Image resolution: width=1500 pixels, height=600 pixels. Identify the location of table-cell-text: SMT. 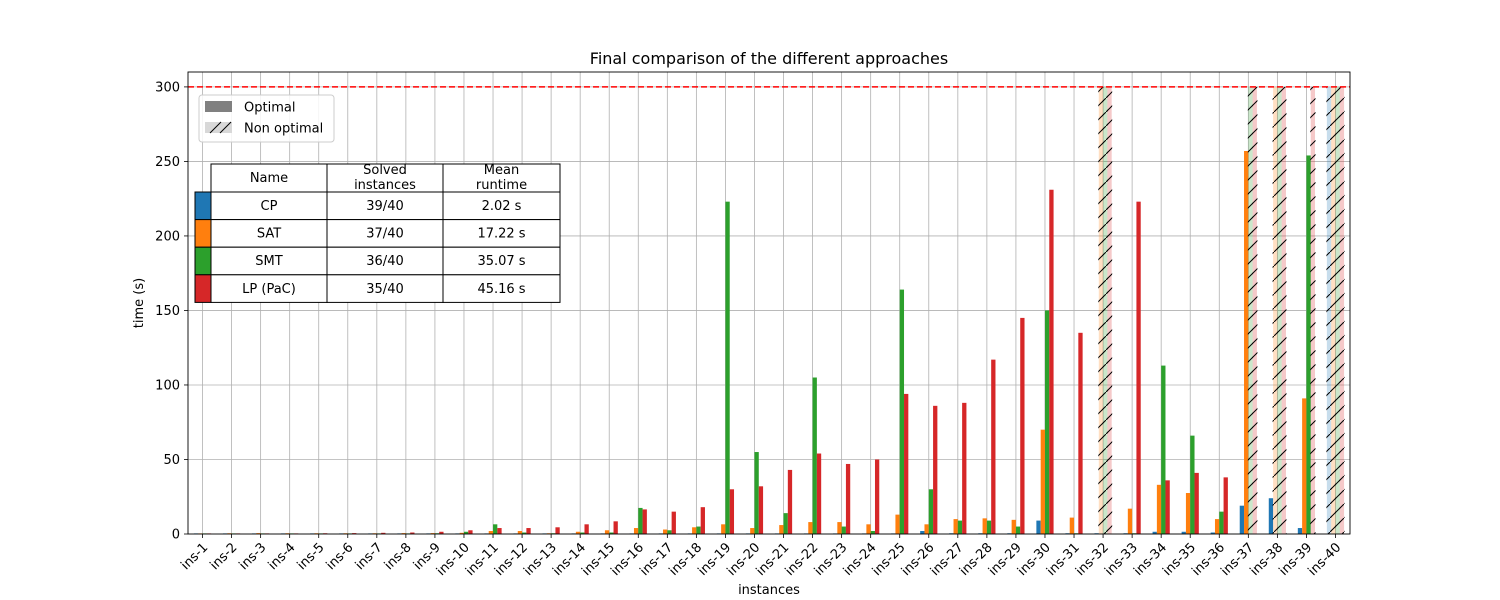
(268, 261).